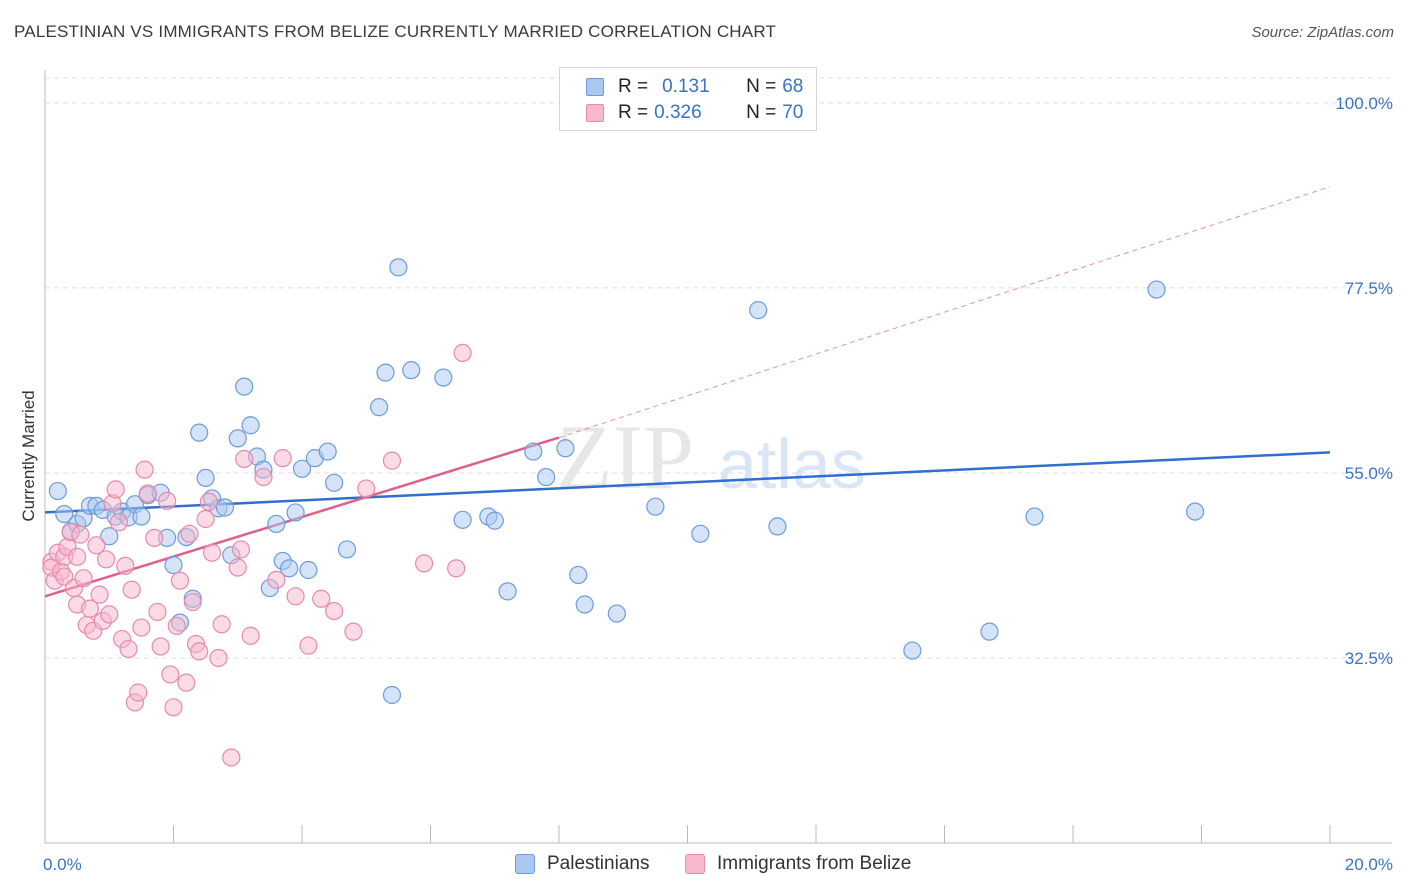  I want to click on trend-line-palestinians, so click(687, 482).